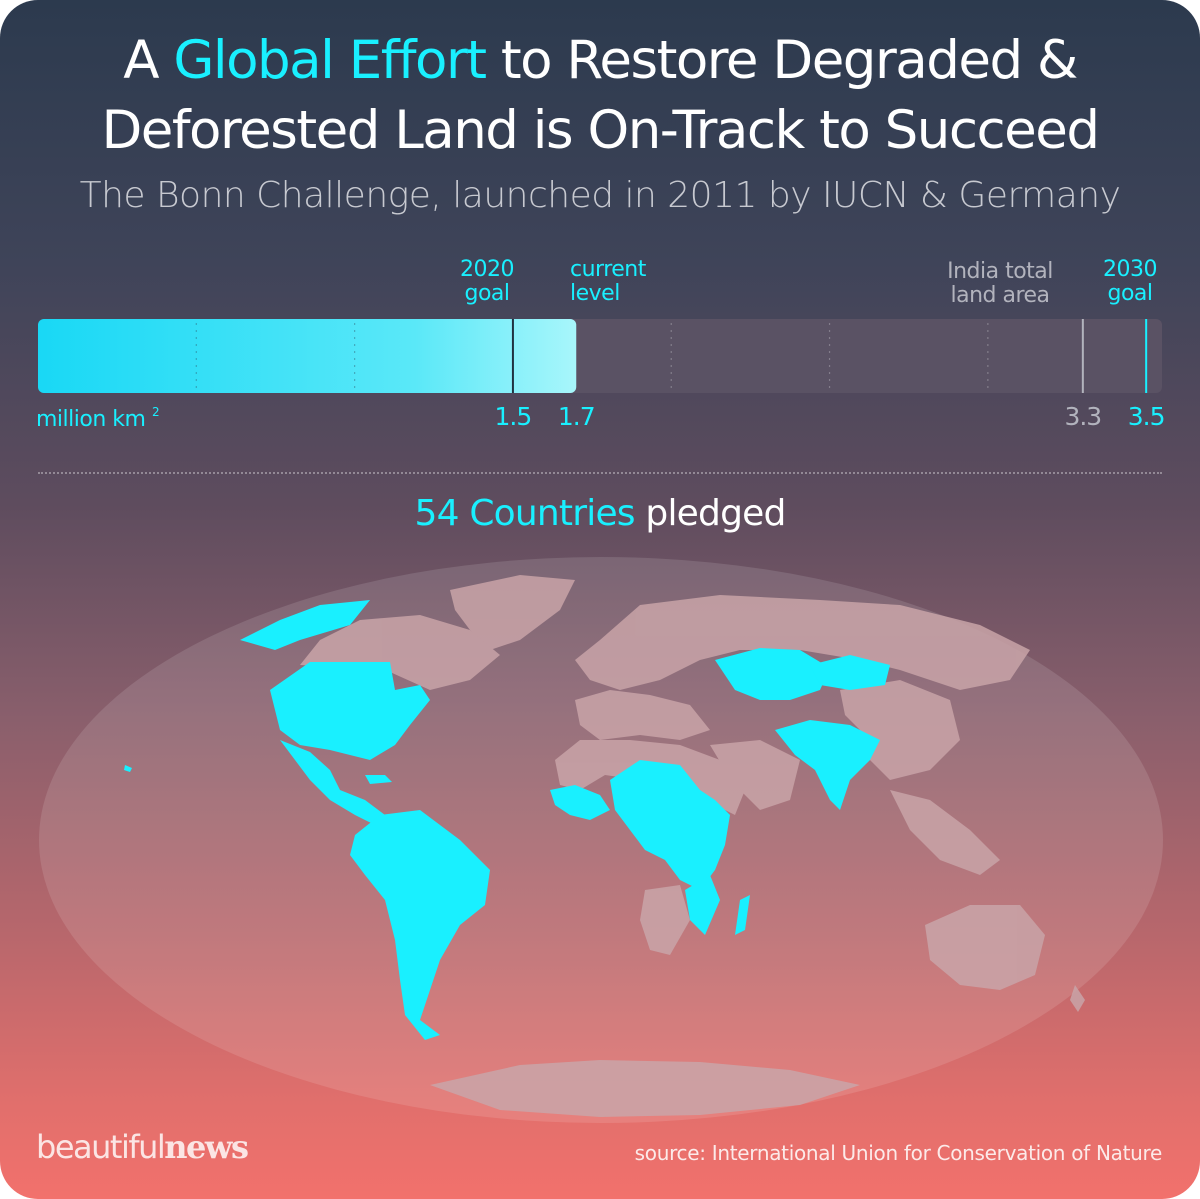  I want to click on land-caribbean, so click(378, 779).